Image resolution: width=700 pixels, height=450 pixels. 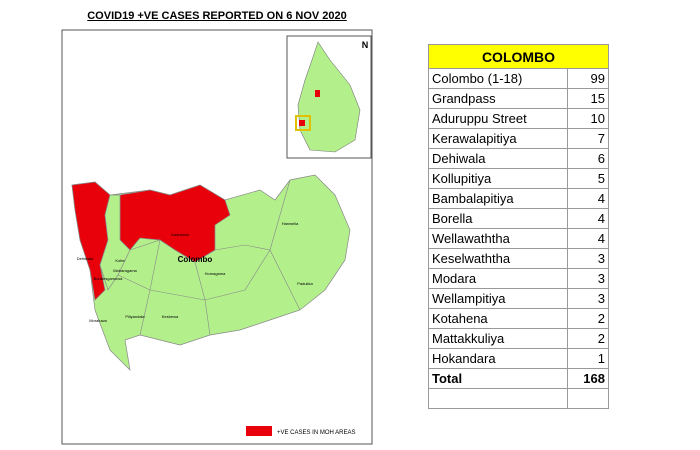 What do you see at coordinates (498, 98) in the screenshot?
I see `area-name: Grandpass` at bounding box center [498, 98].